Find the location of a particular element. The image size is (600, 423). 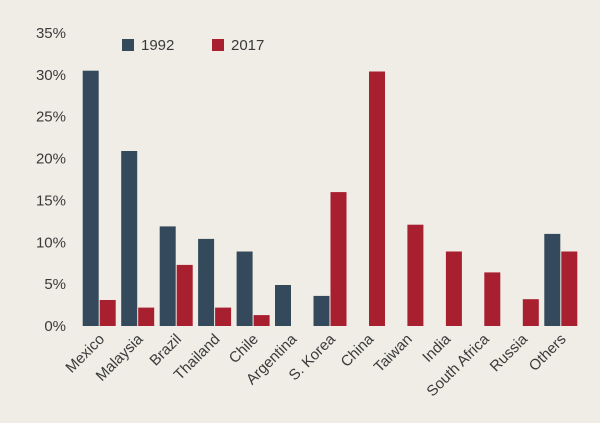

bar-2017-mexico is located at coordinates (107, 313).